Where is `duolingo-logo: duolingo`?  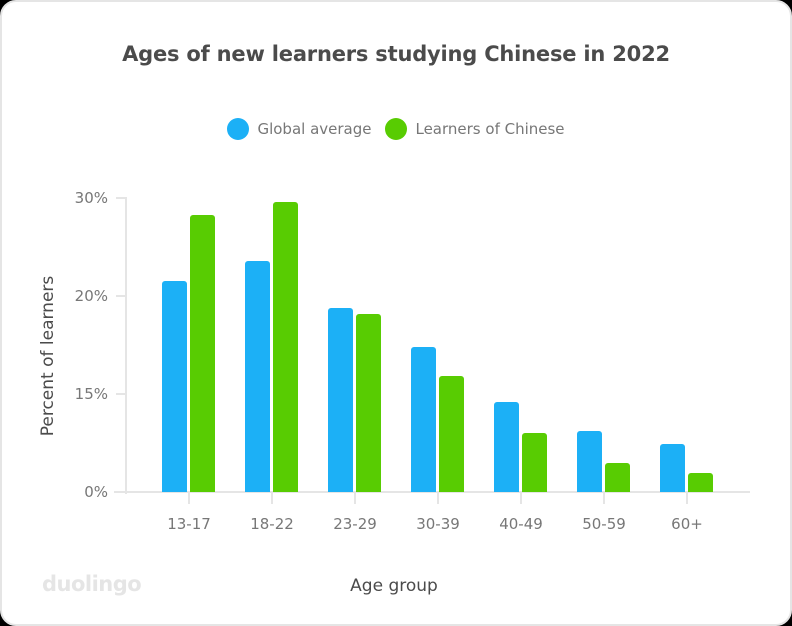 duolingo-logo: duolingo is located at coordinates (92, 584).